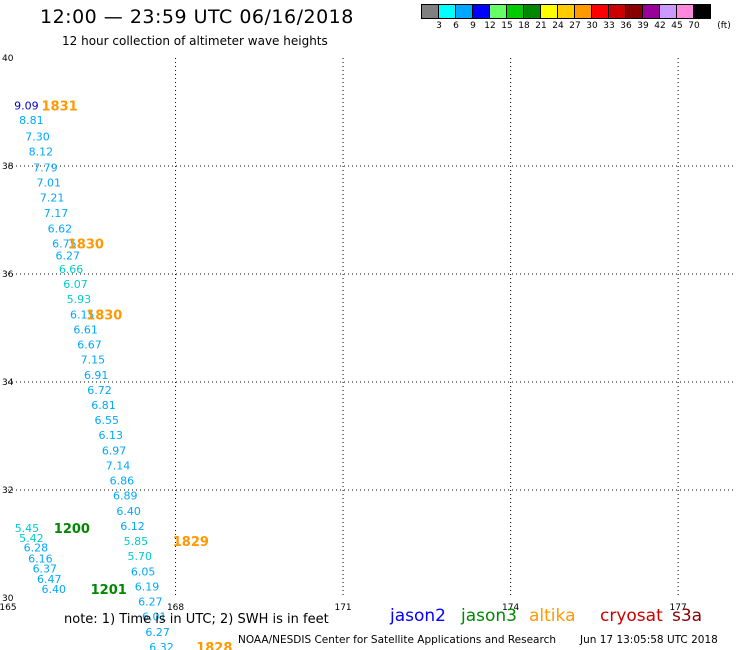 This screenshot has height=650, width=740. Describe the element at coordinates (103, 405) in the screenshot. I see `wave-height-value: 6.81` at that location.